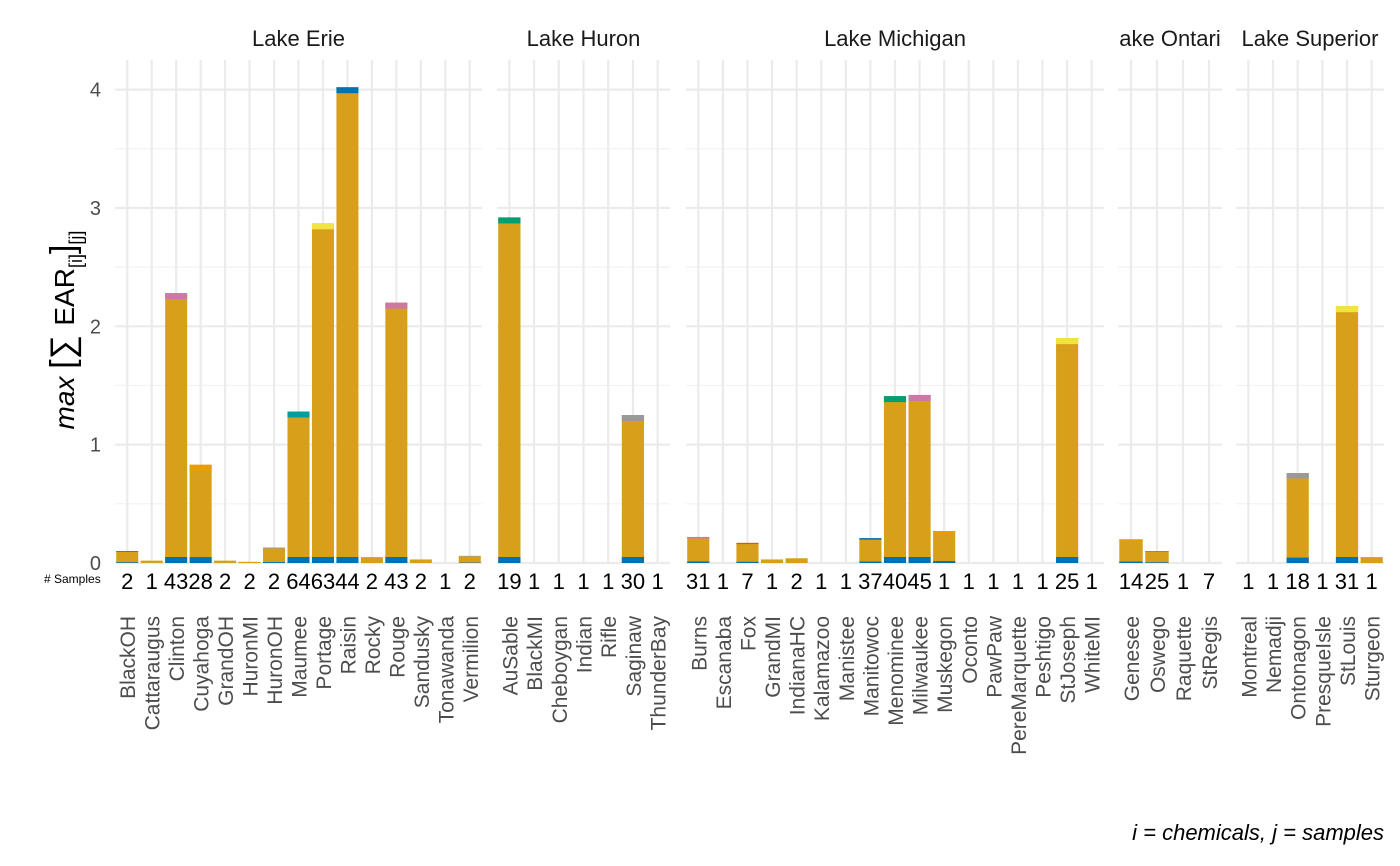 The width and height of the screenshot is (1400, 866). What do you see at coordinates (225, 561) in the screenshot?
I see `bar-GrandOH` at bounding box center [225, 561].